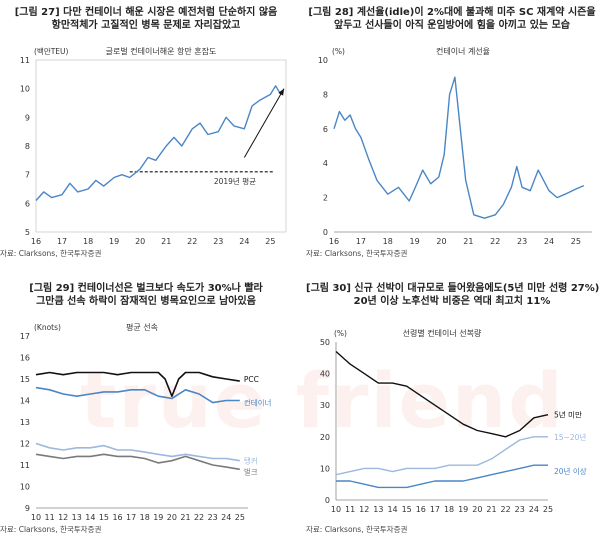  What do you see at coordinates (27, 175) in the screenshot?
I see `y-tick-label: 7` at bounding box center [27, 175].